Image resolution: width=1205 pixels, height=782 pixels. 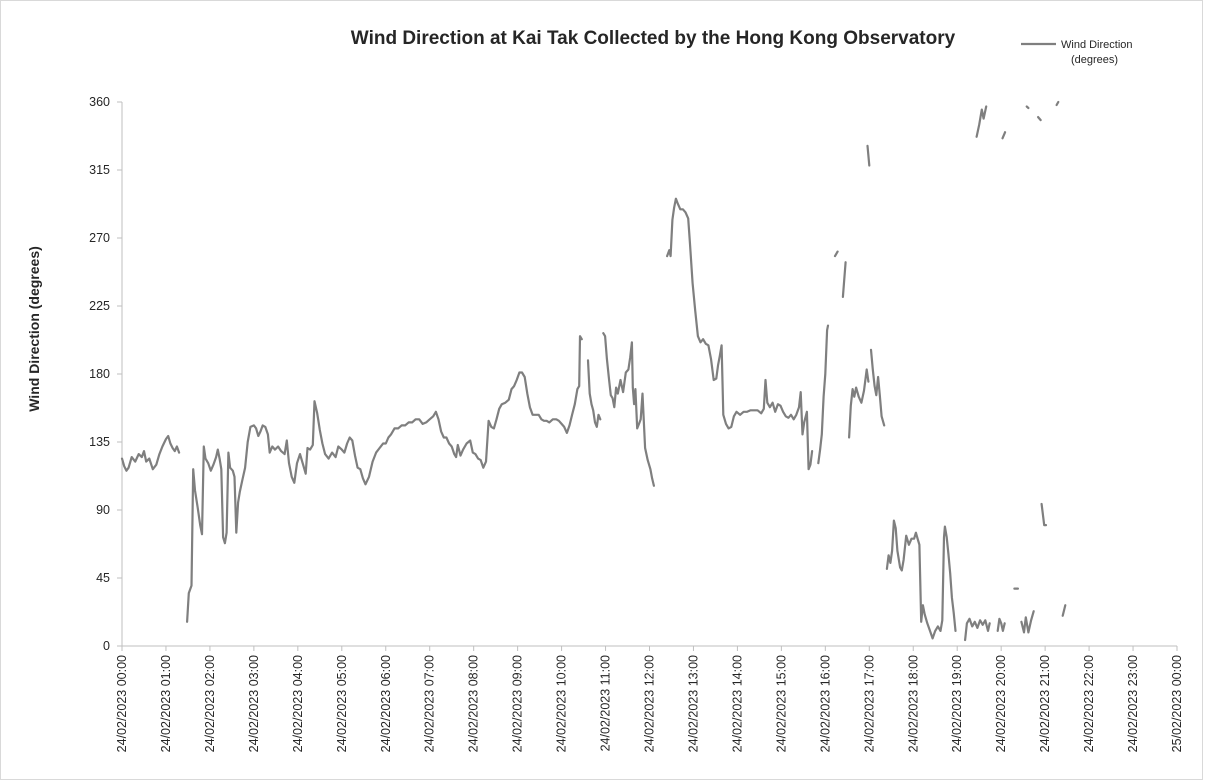 What do you see at coordinates (106, 646) in the screenshot?
I see `y-tick-label: 0` at bounding box center [106, 646].